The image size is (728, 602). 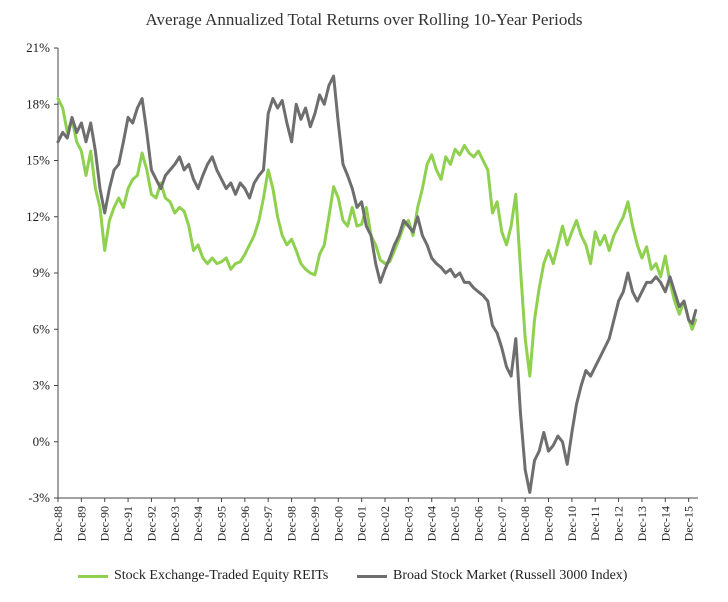 What do you see at coordinates (93, 576) in the screenshot?
I see `legend-swatch-reits` at bounding box center [93, 576].